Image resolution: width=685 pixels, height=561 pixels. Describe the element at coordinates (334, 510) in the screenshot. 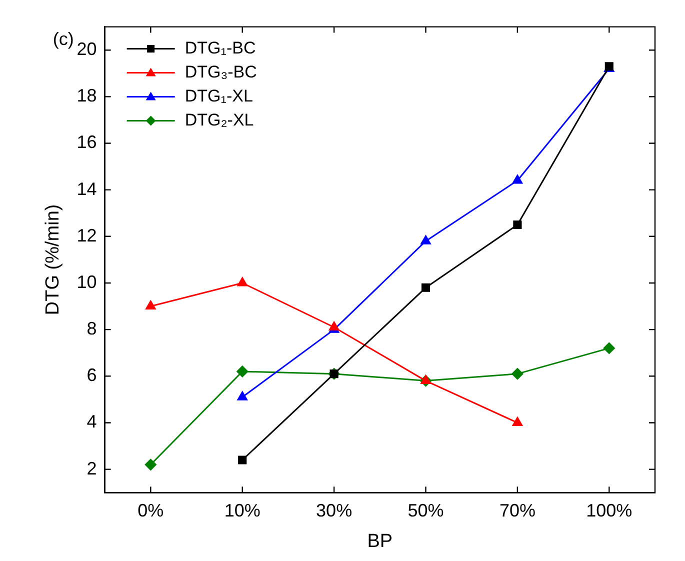

I see `x-tick-label: 30%` at that location.